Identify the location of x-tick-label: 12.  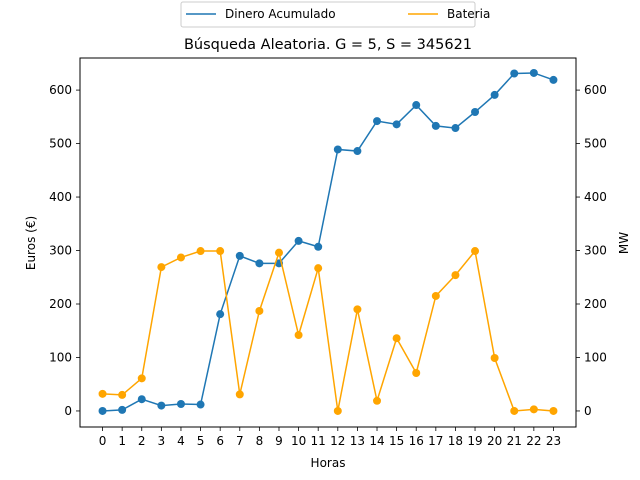
(337, 441).